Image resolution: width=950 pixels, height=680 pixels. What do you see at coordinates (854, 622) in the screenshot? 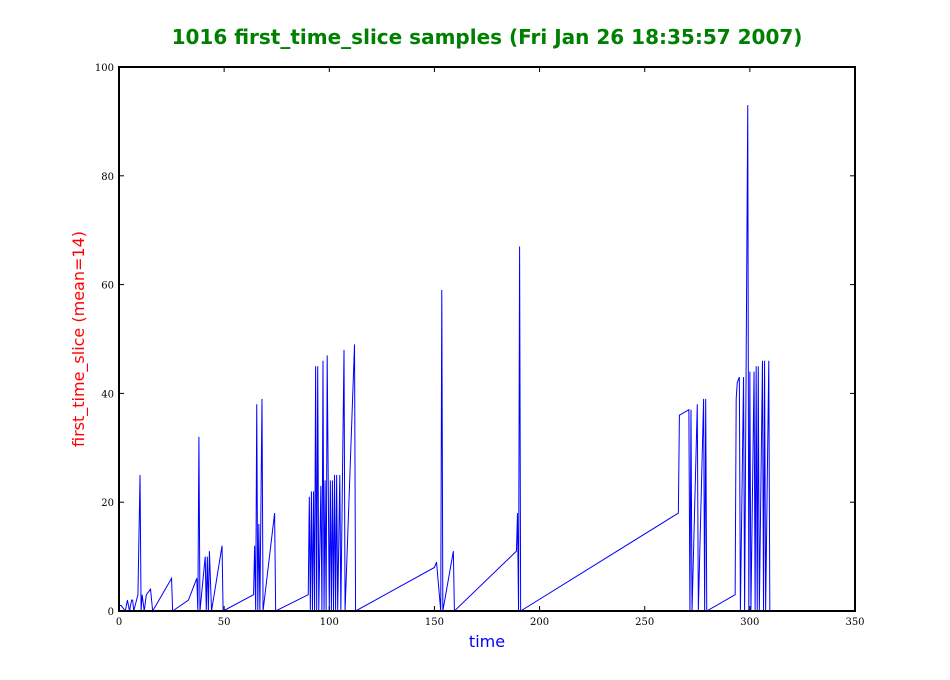
I see `x-tick-label: 350` at bounding box center [854, 622].